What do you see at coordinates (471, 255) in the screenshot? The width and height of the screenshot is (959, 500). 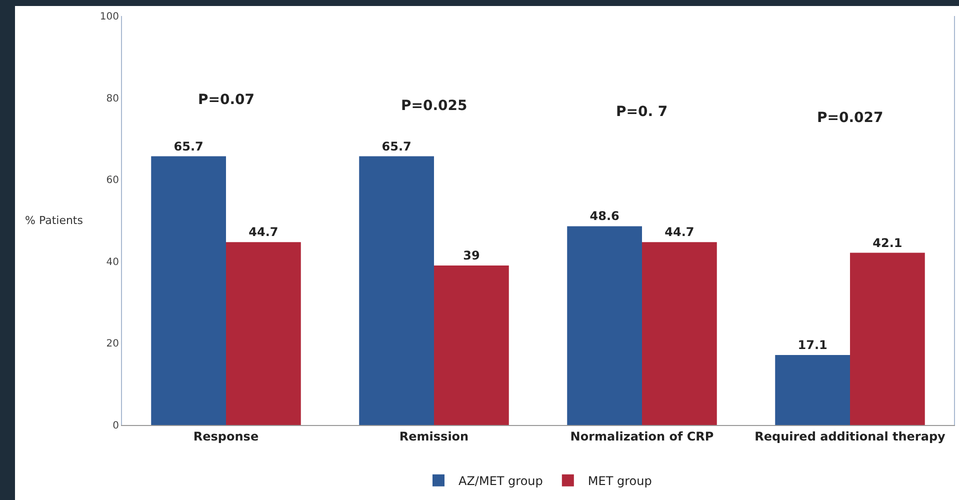 I see `data-label: 39` at bounding box center [471, 255].